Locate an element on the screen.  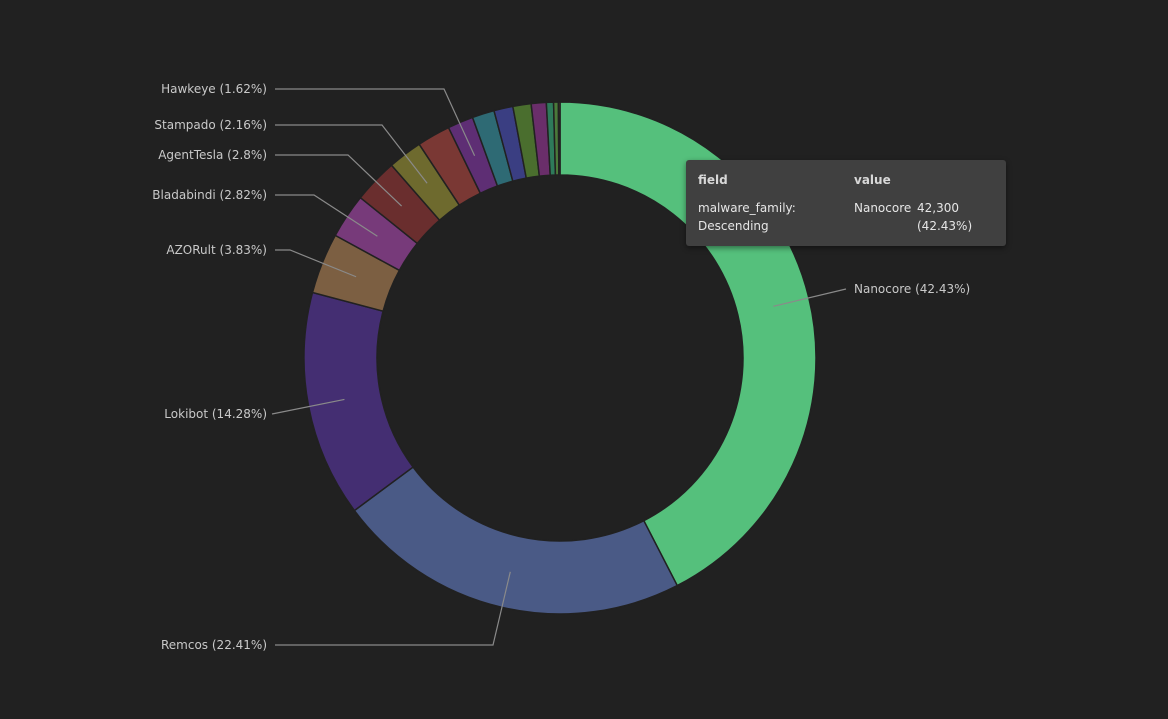
leader-line-lokibot is located at coordinates (308, 406).